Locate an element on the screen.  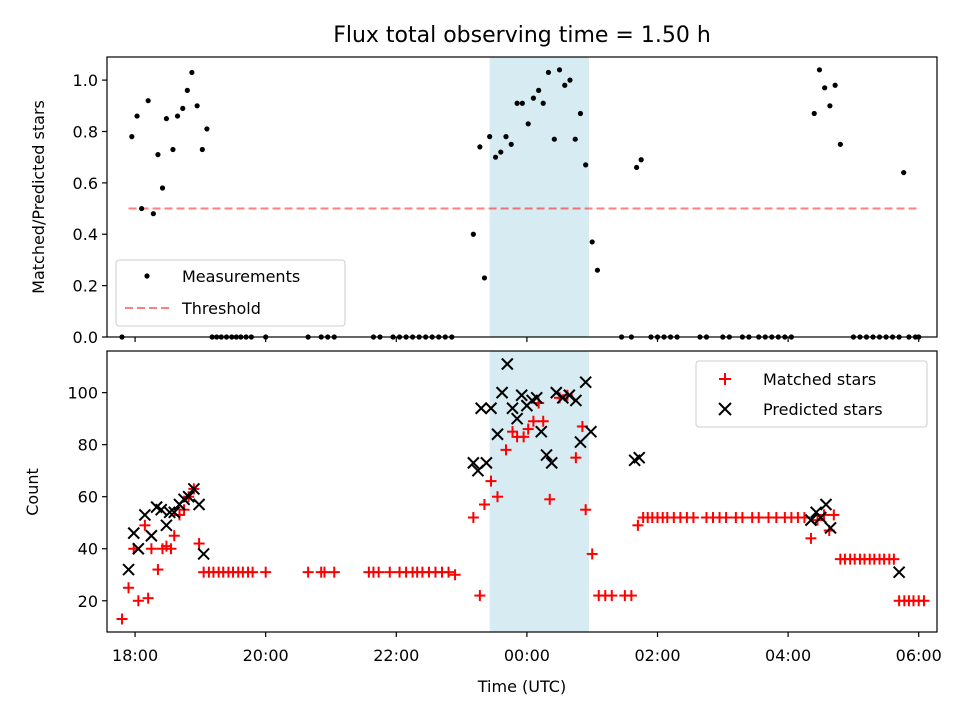
x-tick-label: 18:00 is located at coordinates (135, 655).